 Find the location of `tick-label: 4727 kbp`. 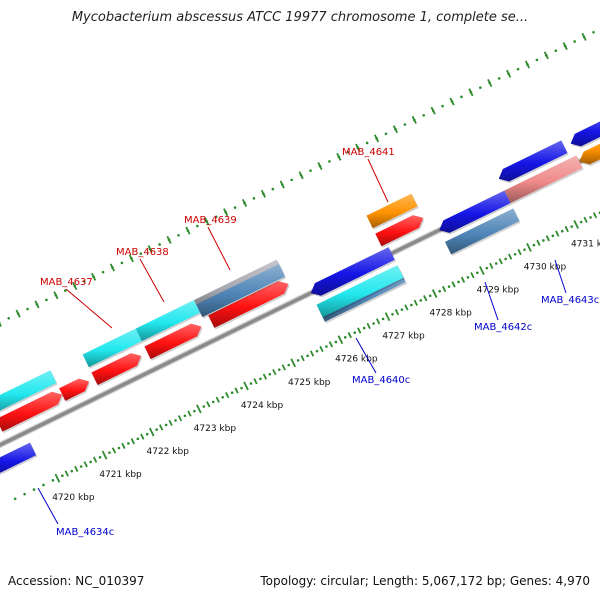

tick-label: 4727 kbp is located at coordinates (403, 337).